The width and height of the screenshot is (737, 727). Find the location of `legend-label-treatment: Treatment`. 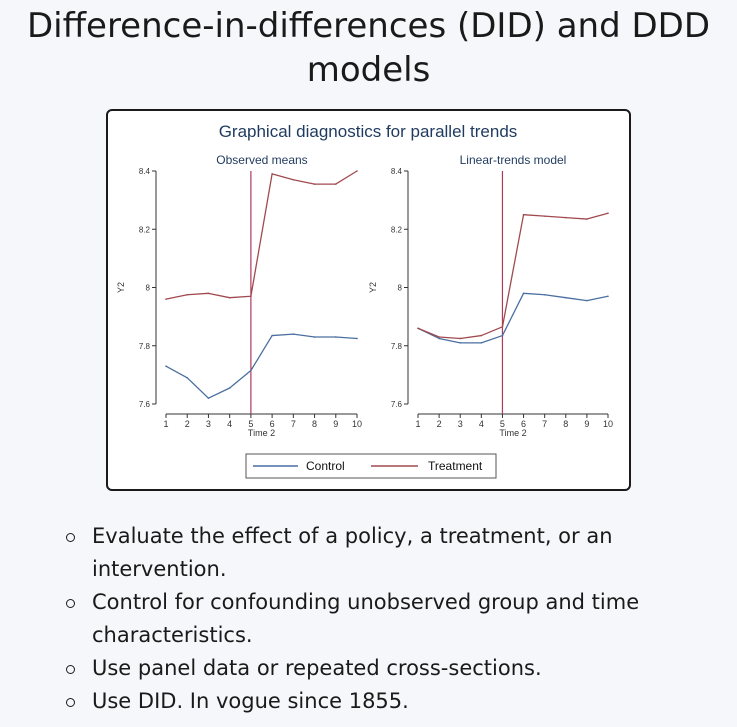

legend-label-treatment: Treatment is located at coordinates (455, 466).